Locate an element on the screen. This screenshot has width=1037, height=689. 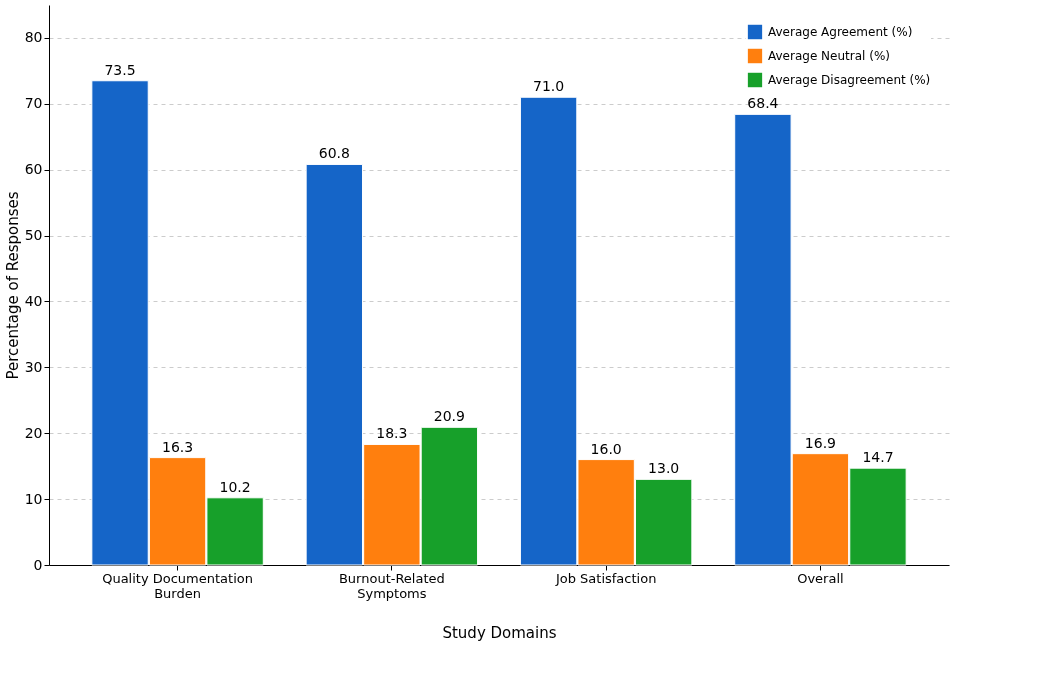
data-label: 13.0 is located at coordinates (664, 468).